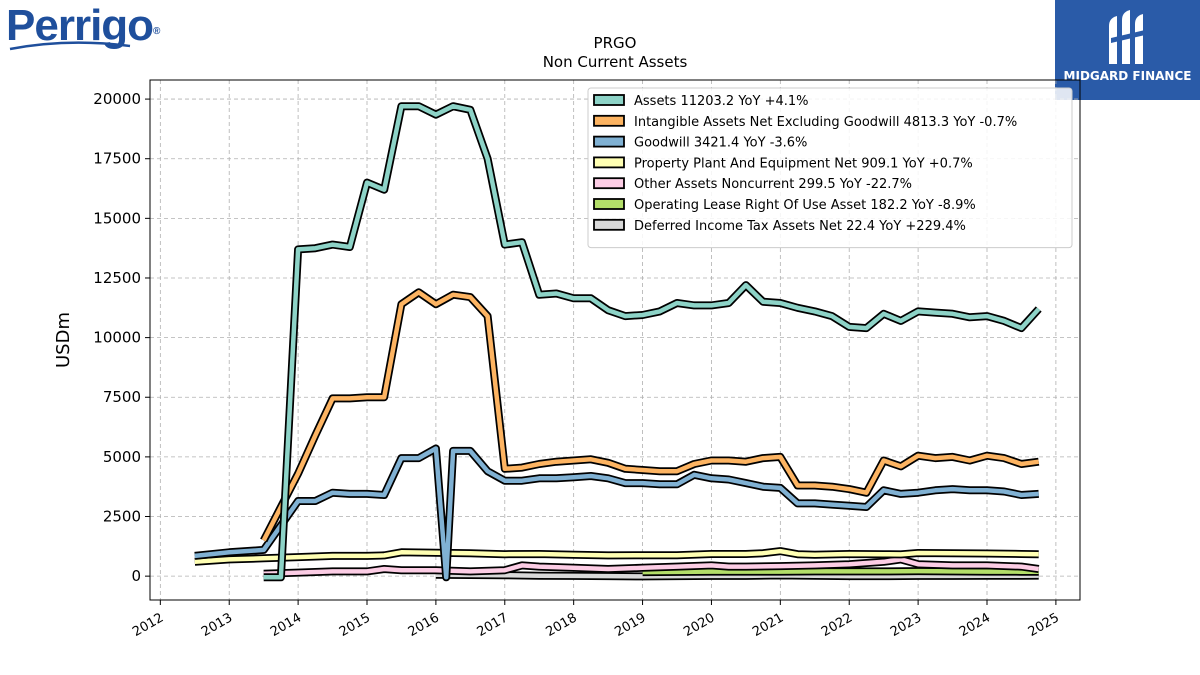 The width and height of the screenshot is (1200, 675). What do you see at coordinates (122, 457) in the screenshot?
I see `y-tick-label: 5000` at bounding box center [122, 457].